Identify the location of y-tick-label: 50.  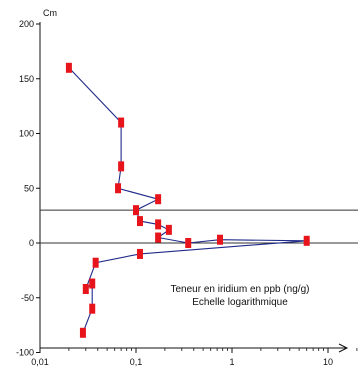
(29, 188).